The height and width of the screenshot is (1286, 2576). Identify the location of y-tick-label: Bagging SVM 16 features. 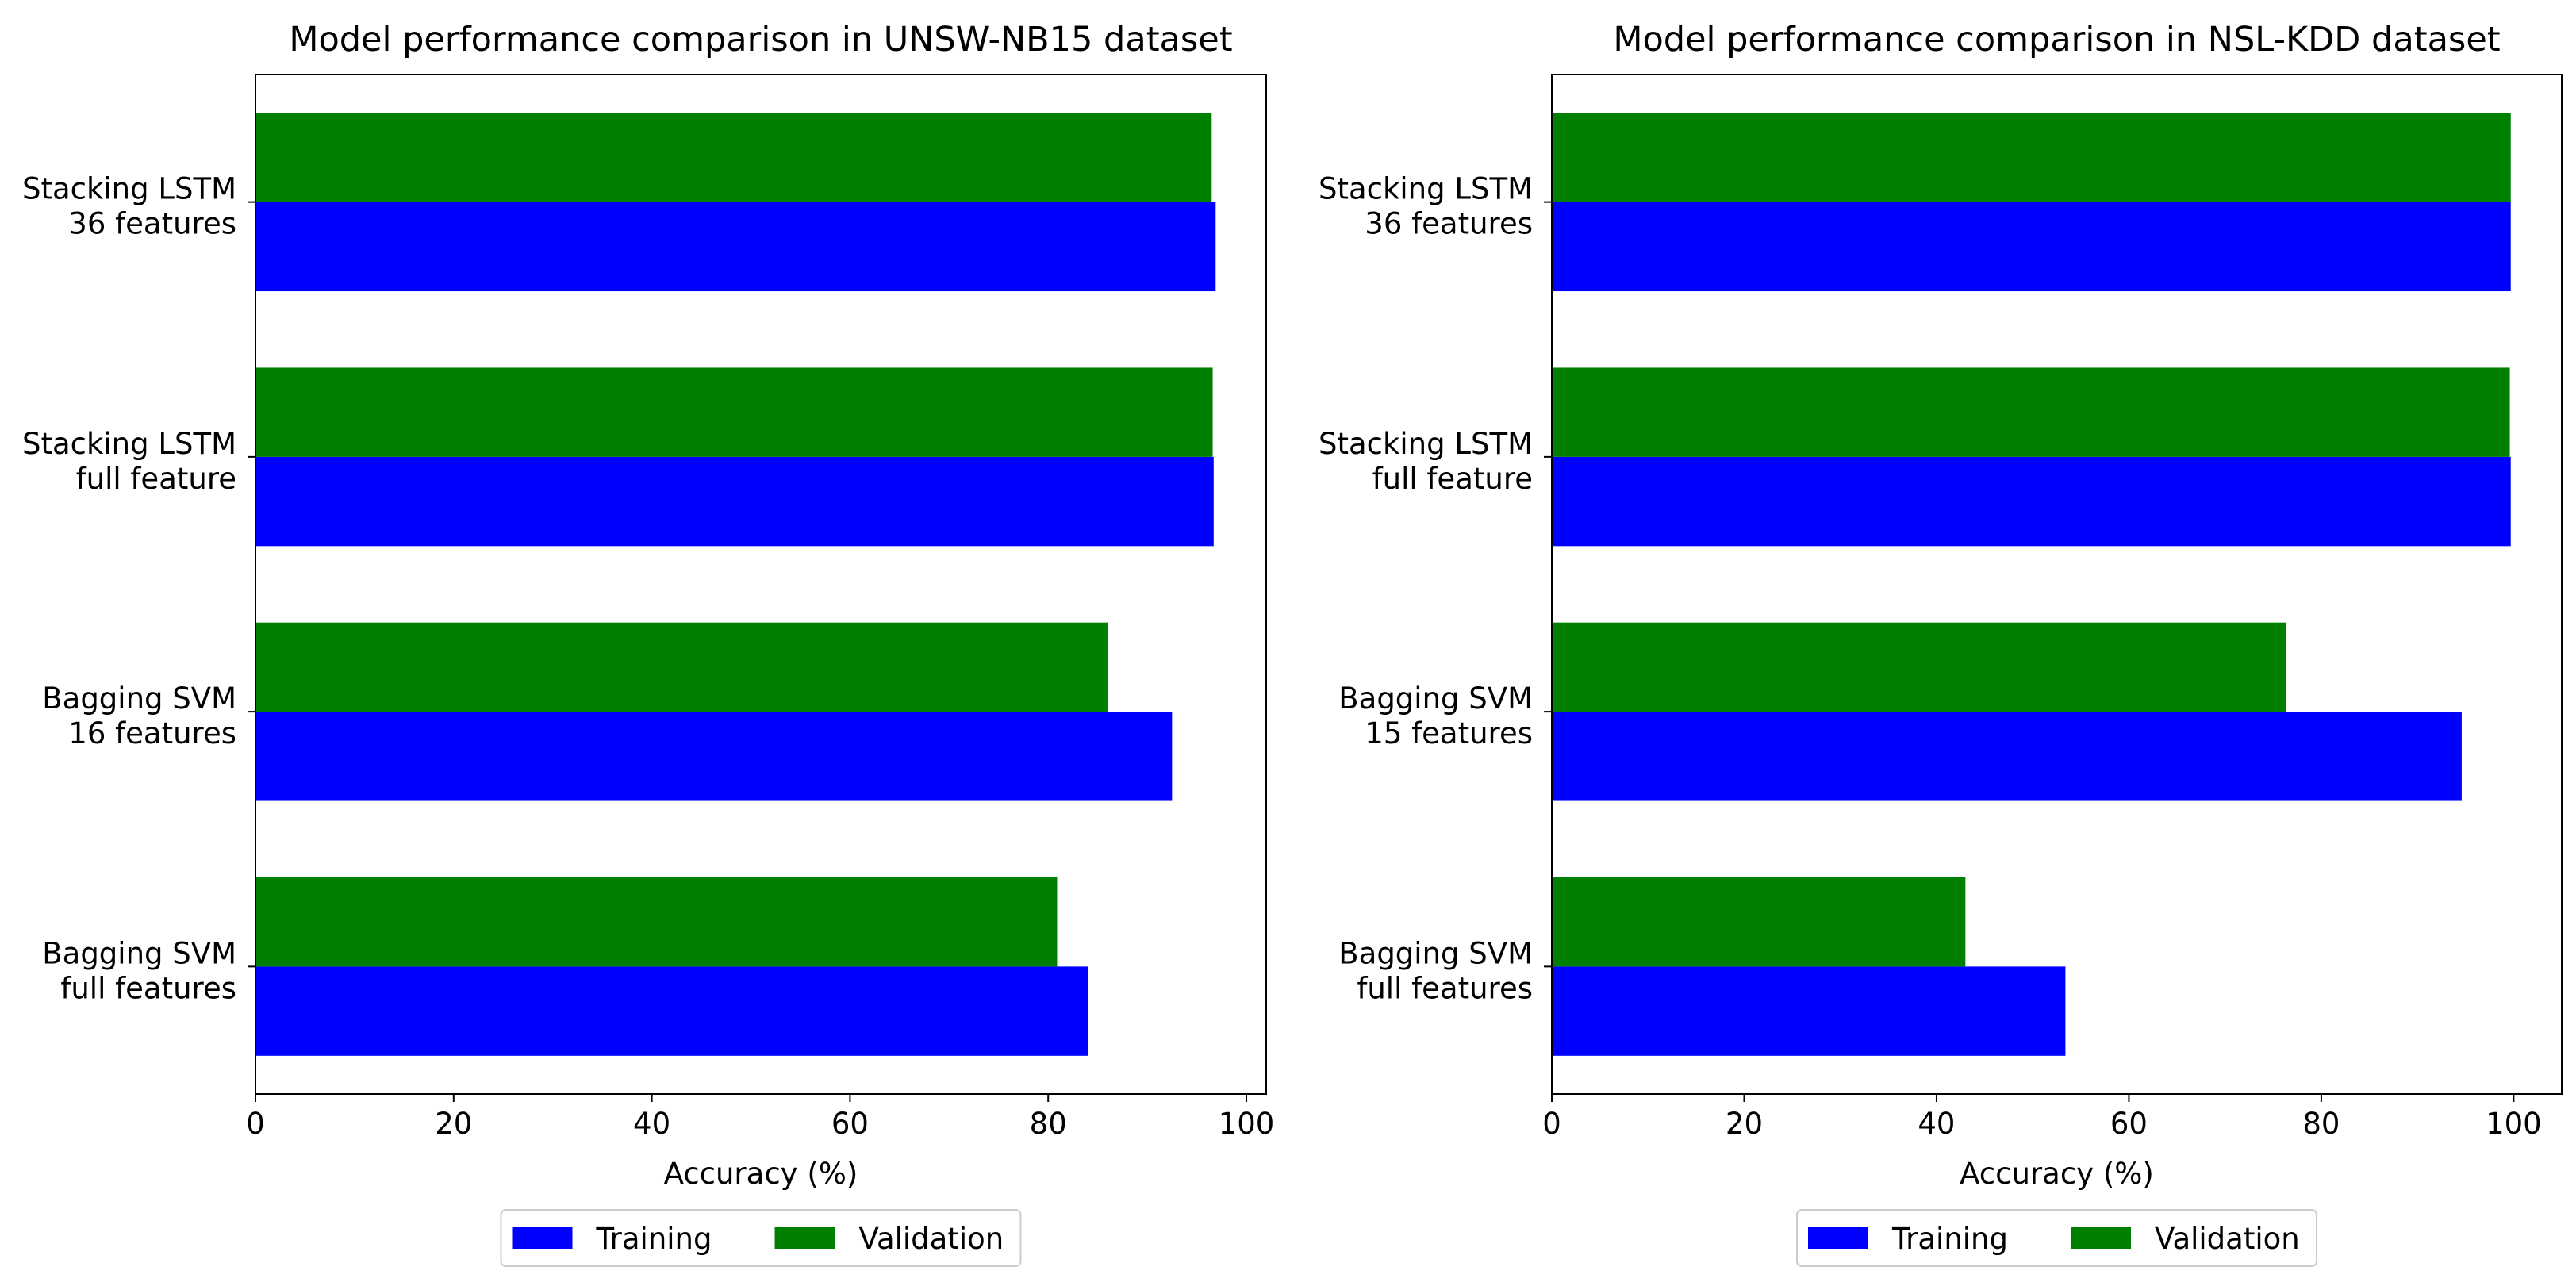
(139, 715).